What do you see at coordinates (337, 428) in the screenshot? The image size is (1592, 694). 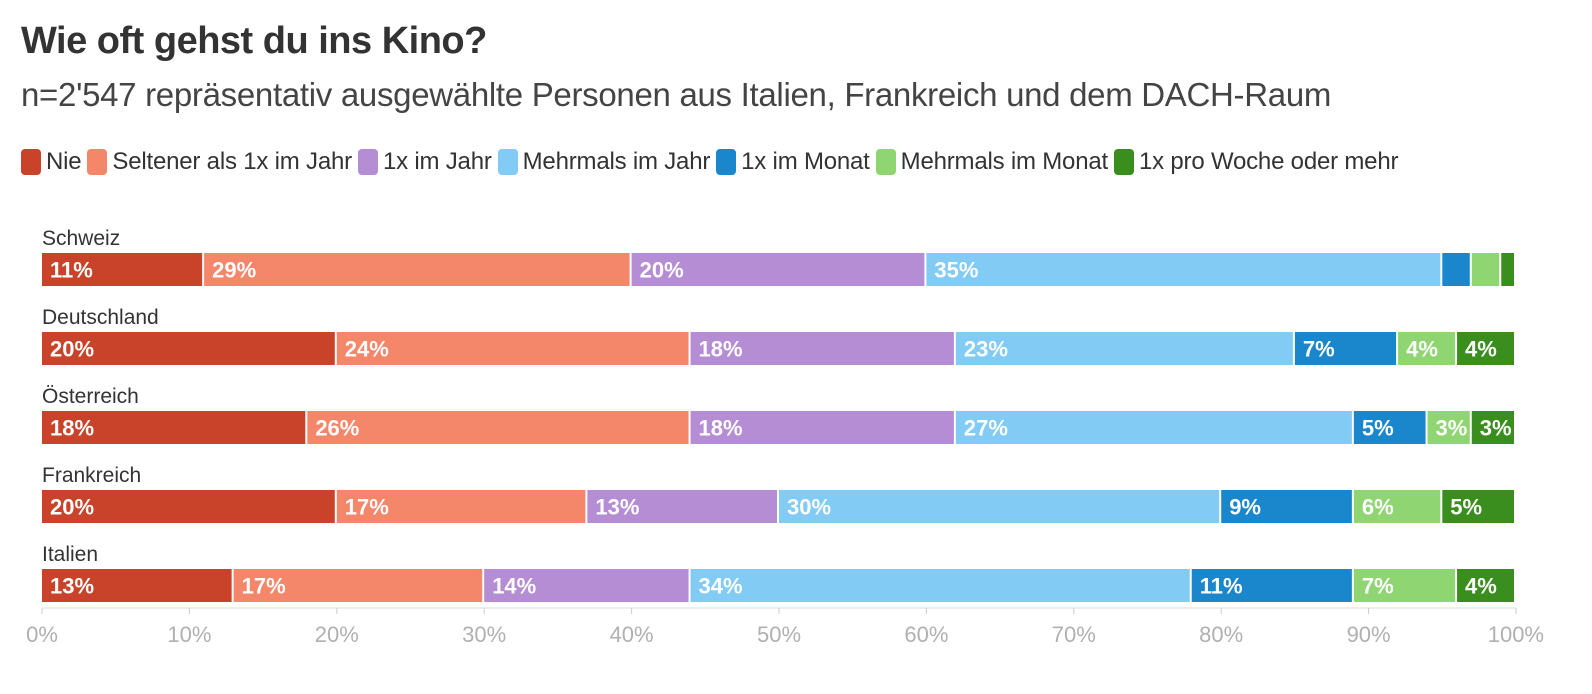 I see `data-label: 26%` at bounding box center [337, 428].